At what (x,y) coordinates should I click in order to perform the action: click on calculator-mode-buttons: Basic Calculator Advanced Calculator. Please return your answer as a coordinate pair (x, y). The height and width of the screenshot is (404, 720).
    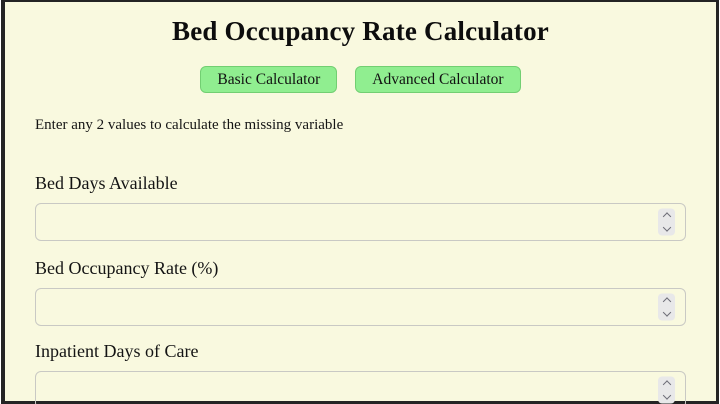
    Looking at the image, I should click on (360, 79).